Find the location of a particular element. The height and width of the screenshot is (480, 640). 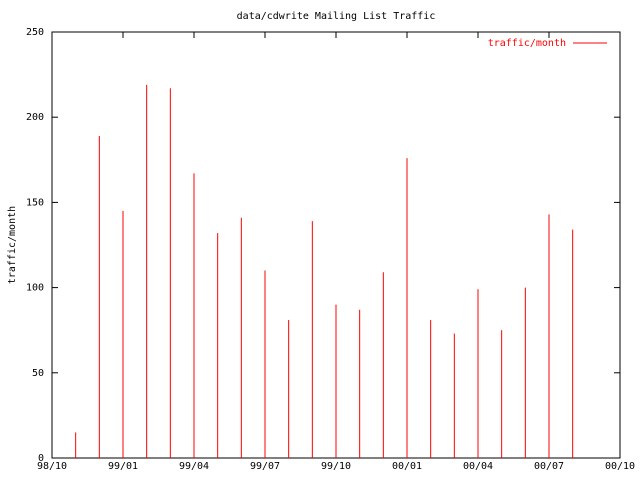

y-tick-label: 200 is located at coordinates (35, 117).